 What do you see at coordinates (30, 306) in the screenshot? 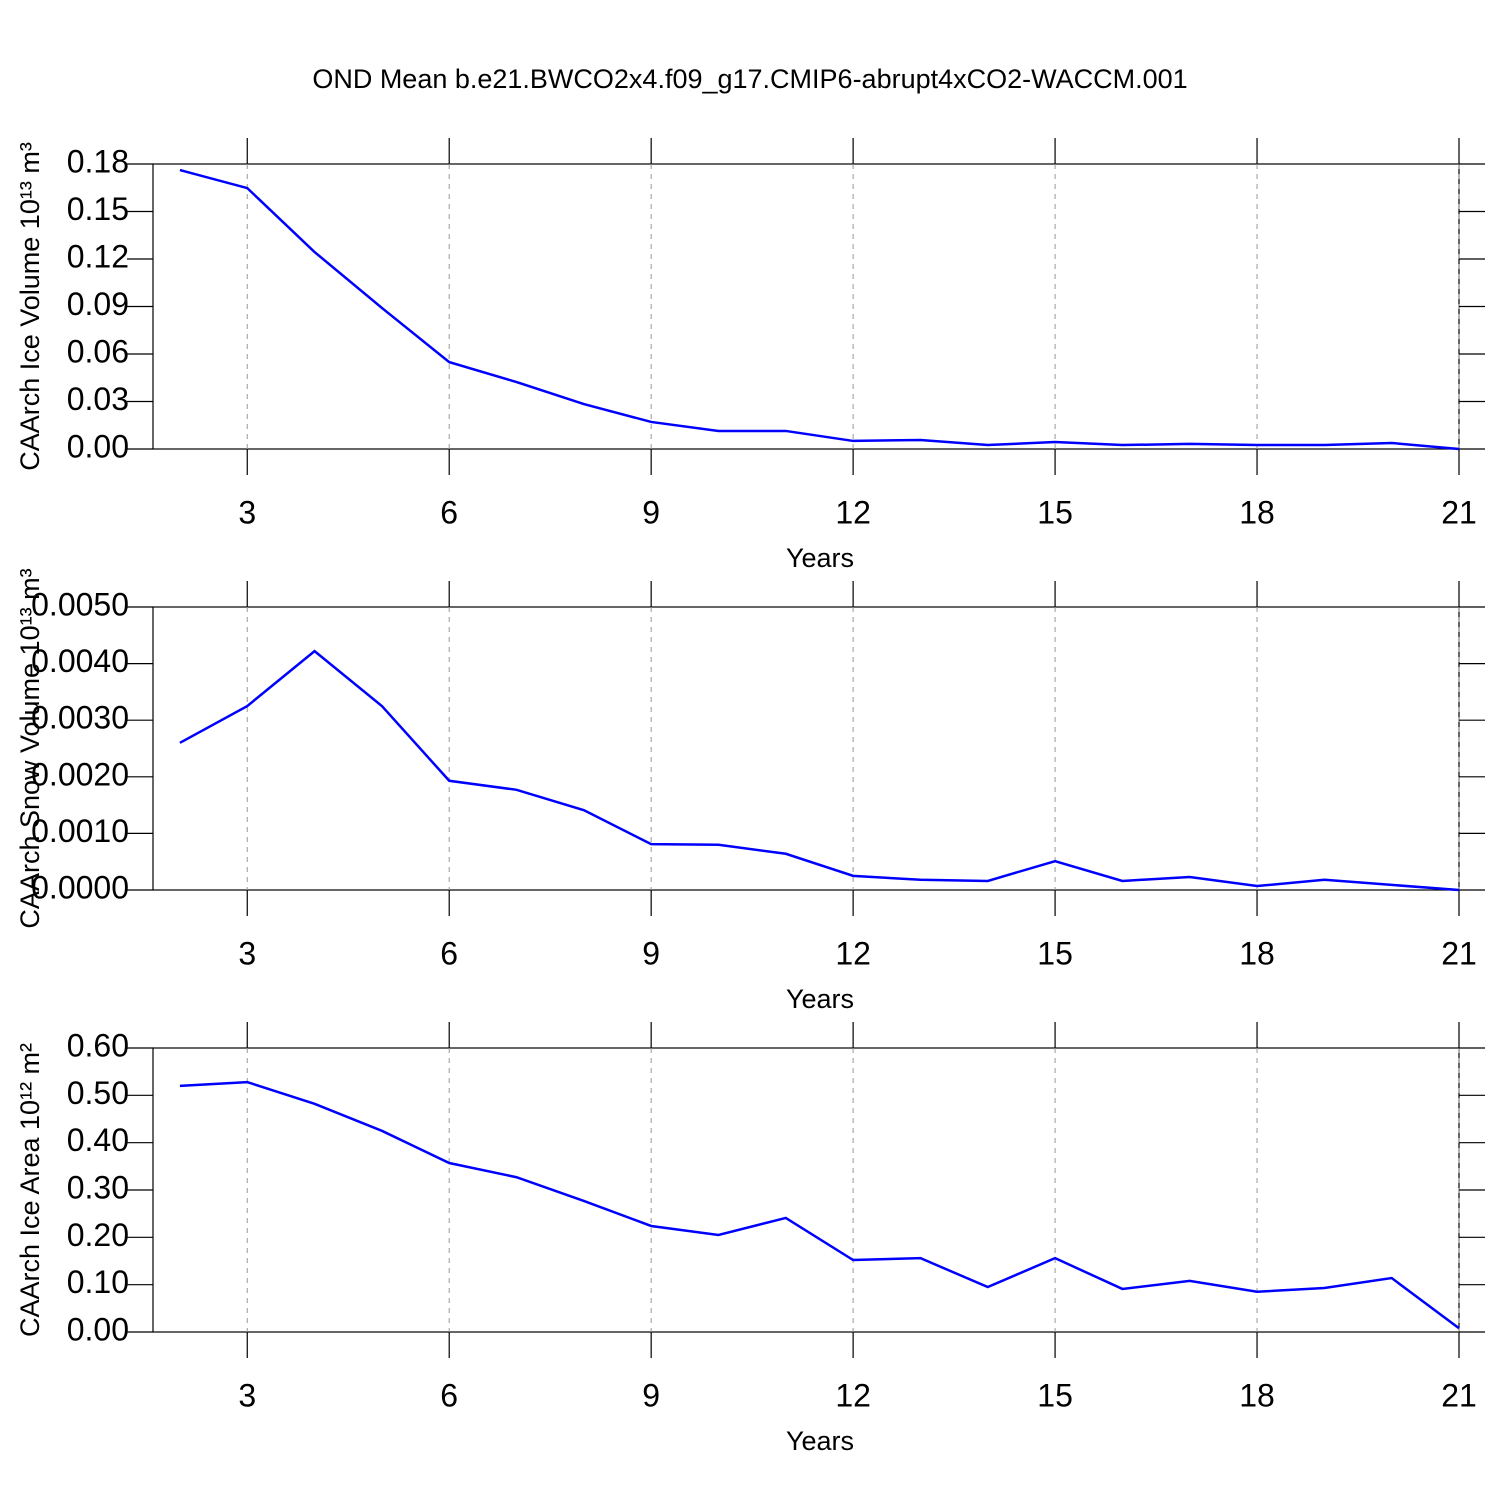
I see `y-axis-label: CAArch Ice Volume 10¹³ m³` at bounding box center [30, 306].